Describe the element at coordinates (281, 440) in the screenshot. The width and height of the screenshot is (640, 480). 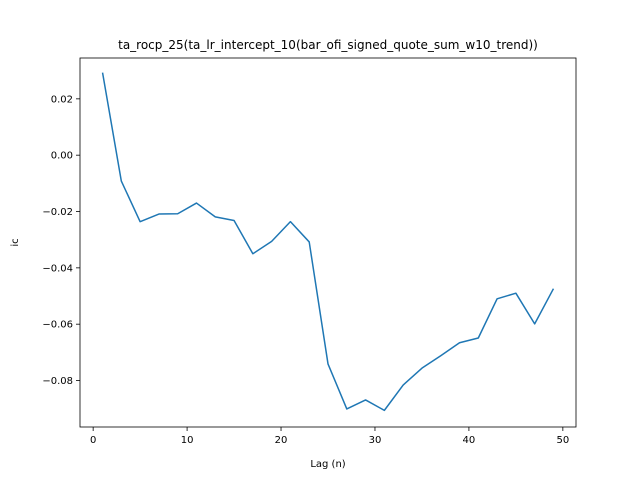
I see `x-tick-label: 20` at that location.